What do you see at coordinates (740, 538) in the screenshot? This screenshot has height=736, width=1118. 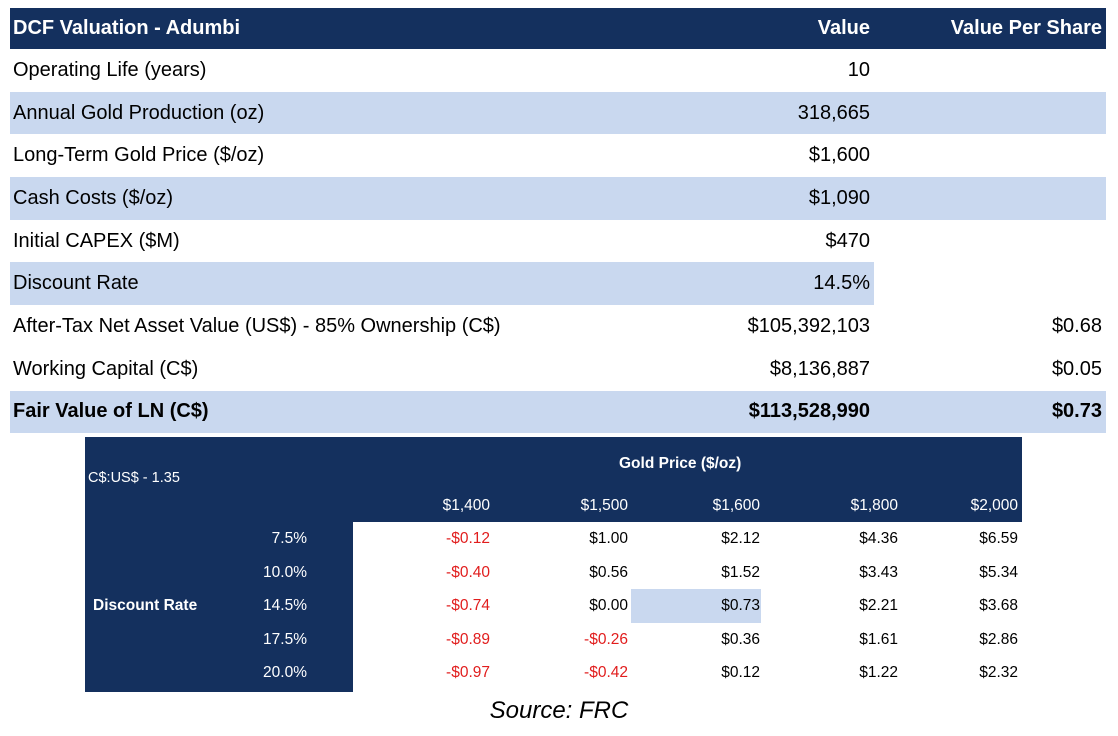 I see `sensitivity-cell: $2.12` at bounding box center [740, 538].